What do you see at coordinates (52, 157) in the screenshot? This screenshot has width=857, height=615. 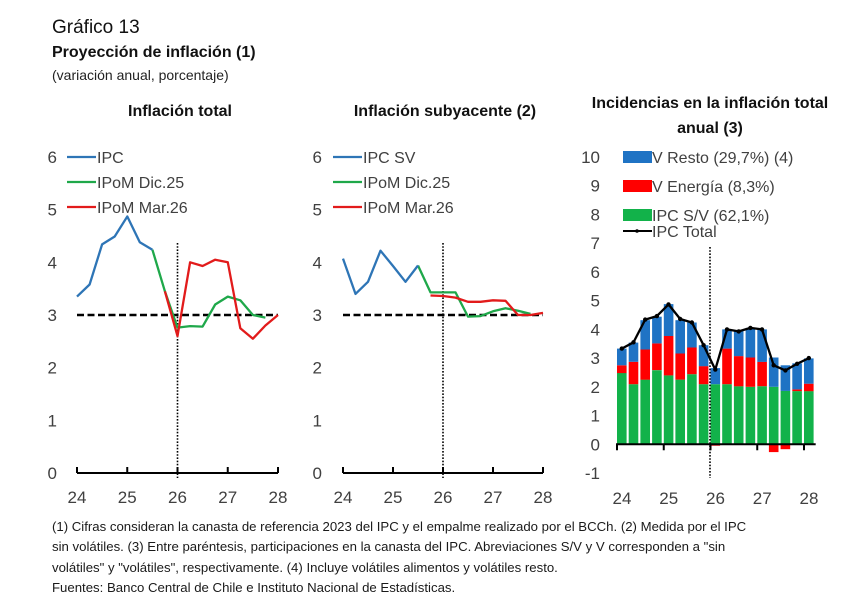 I see `y-tick-label: 6` at bounding box center [52, 157].